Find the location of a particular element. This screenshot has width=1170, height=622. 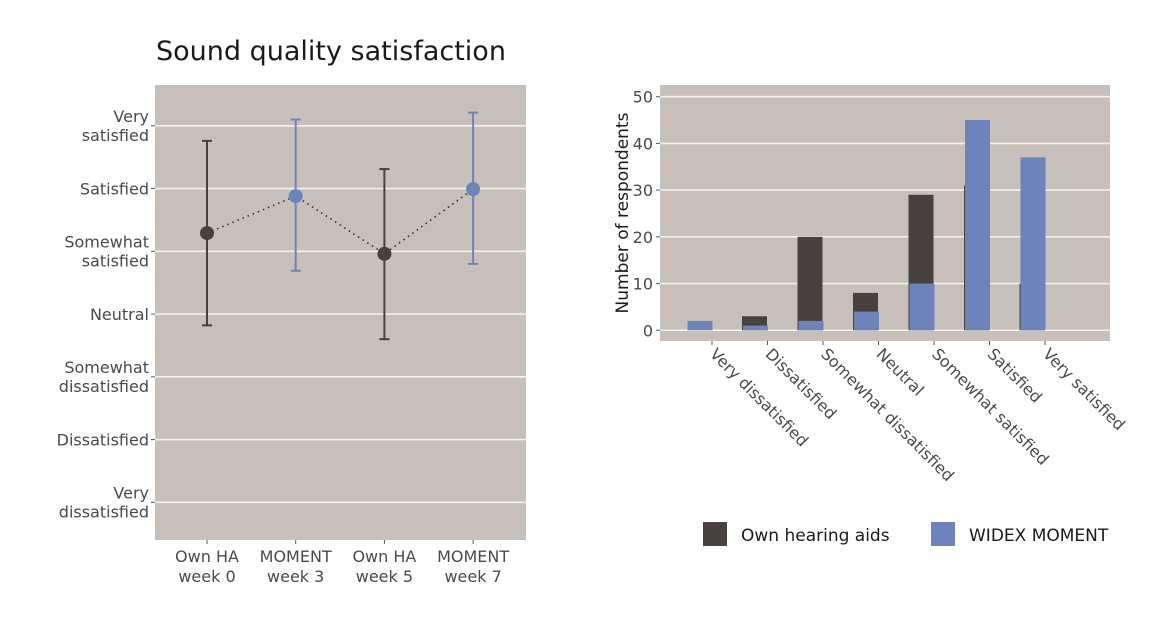

y-tick-label: Neutral is located at coordinates (119, 314).